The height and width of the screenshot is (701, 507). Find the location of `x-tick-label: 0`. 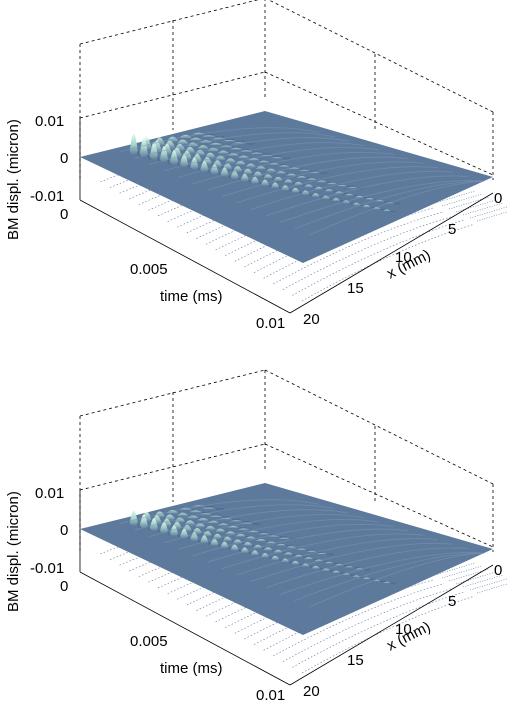

x-tick-label: 0 is located at coordinates (498, 198).